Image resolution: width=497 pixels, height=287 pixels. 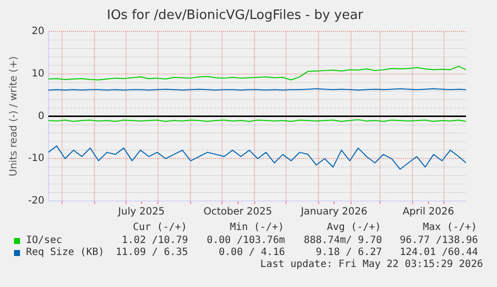 I want to click on text: 11.09 / 6.35, so click(x=152, y=253).